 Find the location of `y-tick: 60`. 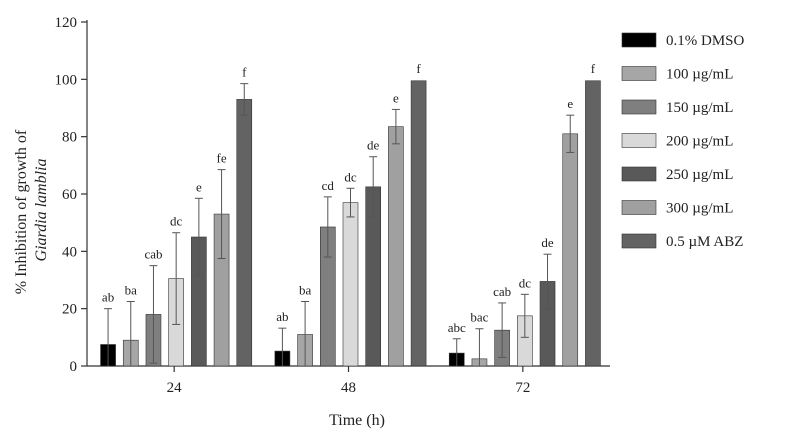

y-tick: 60 is located at coordinates (74, 195).